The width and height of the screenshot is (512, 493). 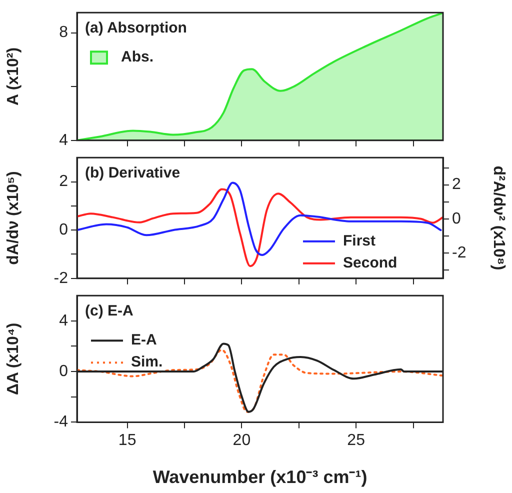 What do you see at coordinates (137, 57) in the screenshot?
I see `legend-label: Abs.` at bounding box center [137, 57].